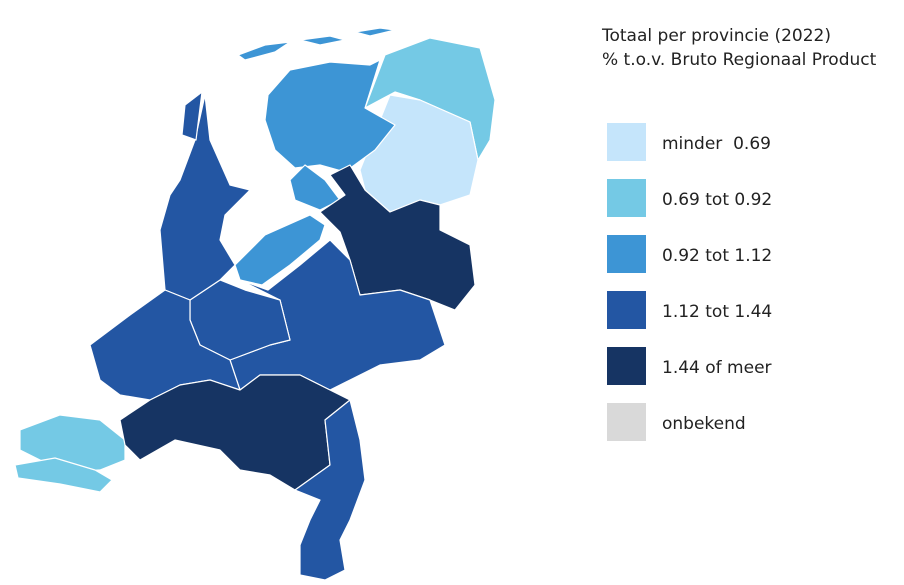  What do you see at coordinates (717, 368) in the screenshot?
I see `legend-label: 1.44 of meer` at bounding box center [717, 368].